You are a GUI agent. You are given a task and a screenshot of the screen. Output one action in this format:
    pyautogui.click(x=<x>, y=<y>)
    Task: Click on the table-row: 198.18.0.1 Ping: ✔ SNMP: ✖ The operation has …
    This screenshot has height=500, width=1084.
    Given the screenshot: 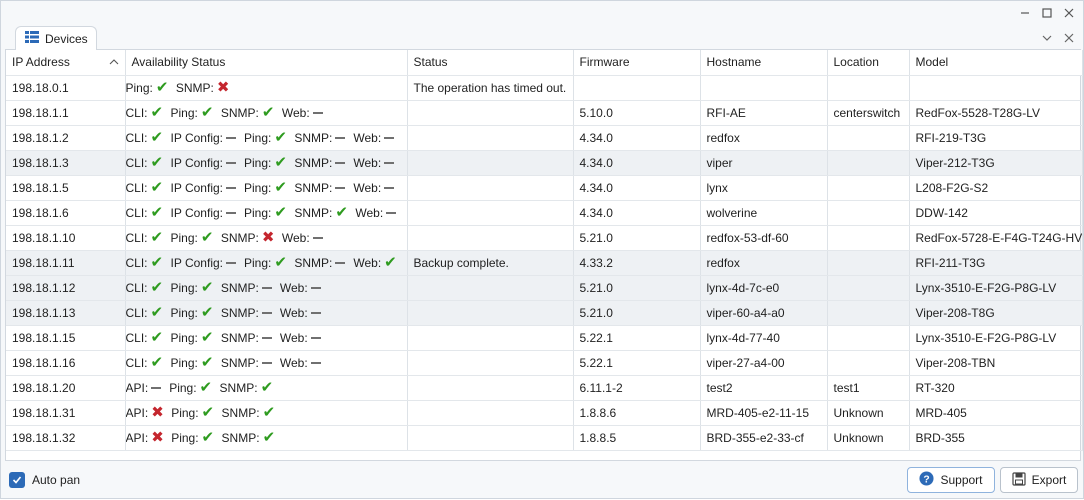 What is the action you would take?
    pyautogui.click(x=544, y=88)
    